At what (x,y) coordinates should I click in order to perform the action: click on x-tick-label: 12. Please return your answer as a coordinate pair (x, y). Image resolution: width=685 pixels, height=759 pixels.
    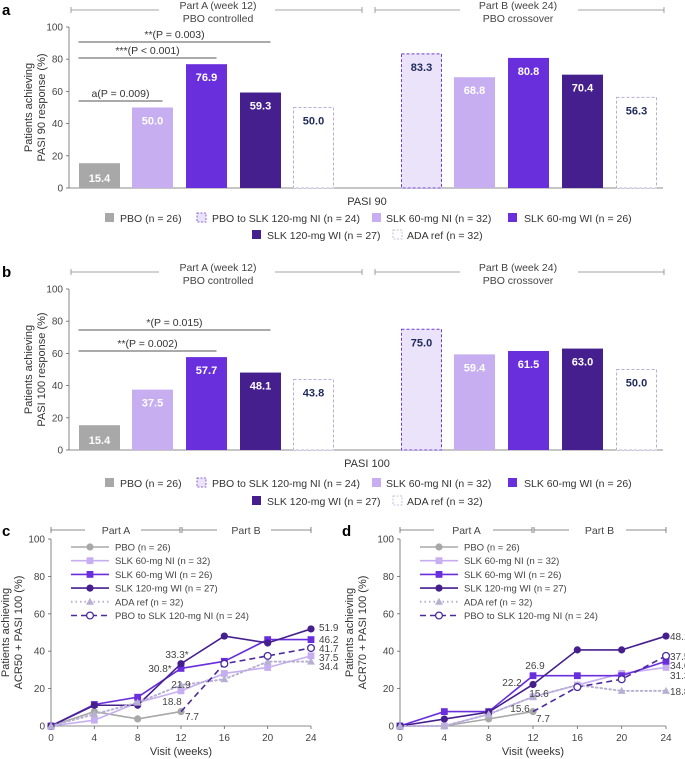
    Looking at the image, I should click on (533, 738).